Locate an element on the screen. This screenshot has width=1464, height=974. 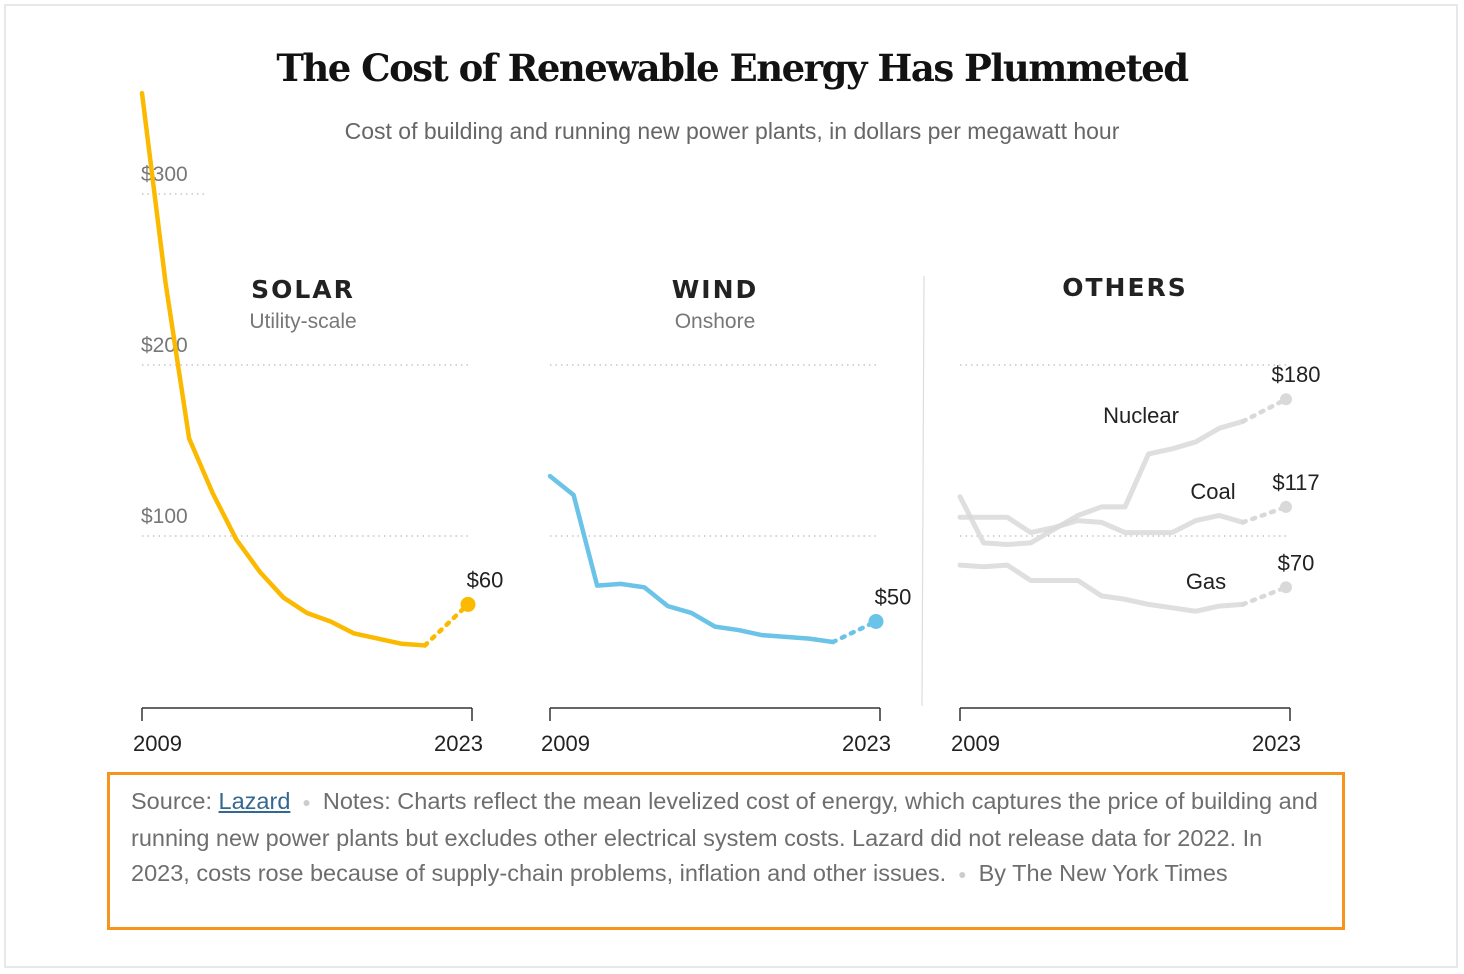
series-line-solar is located at coordinates (283, 369).